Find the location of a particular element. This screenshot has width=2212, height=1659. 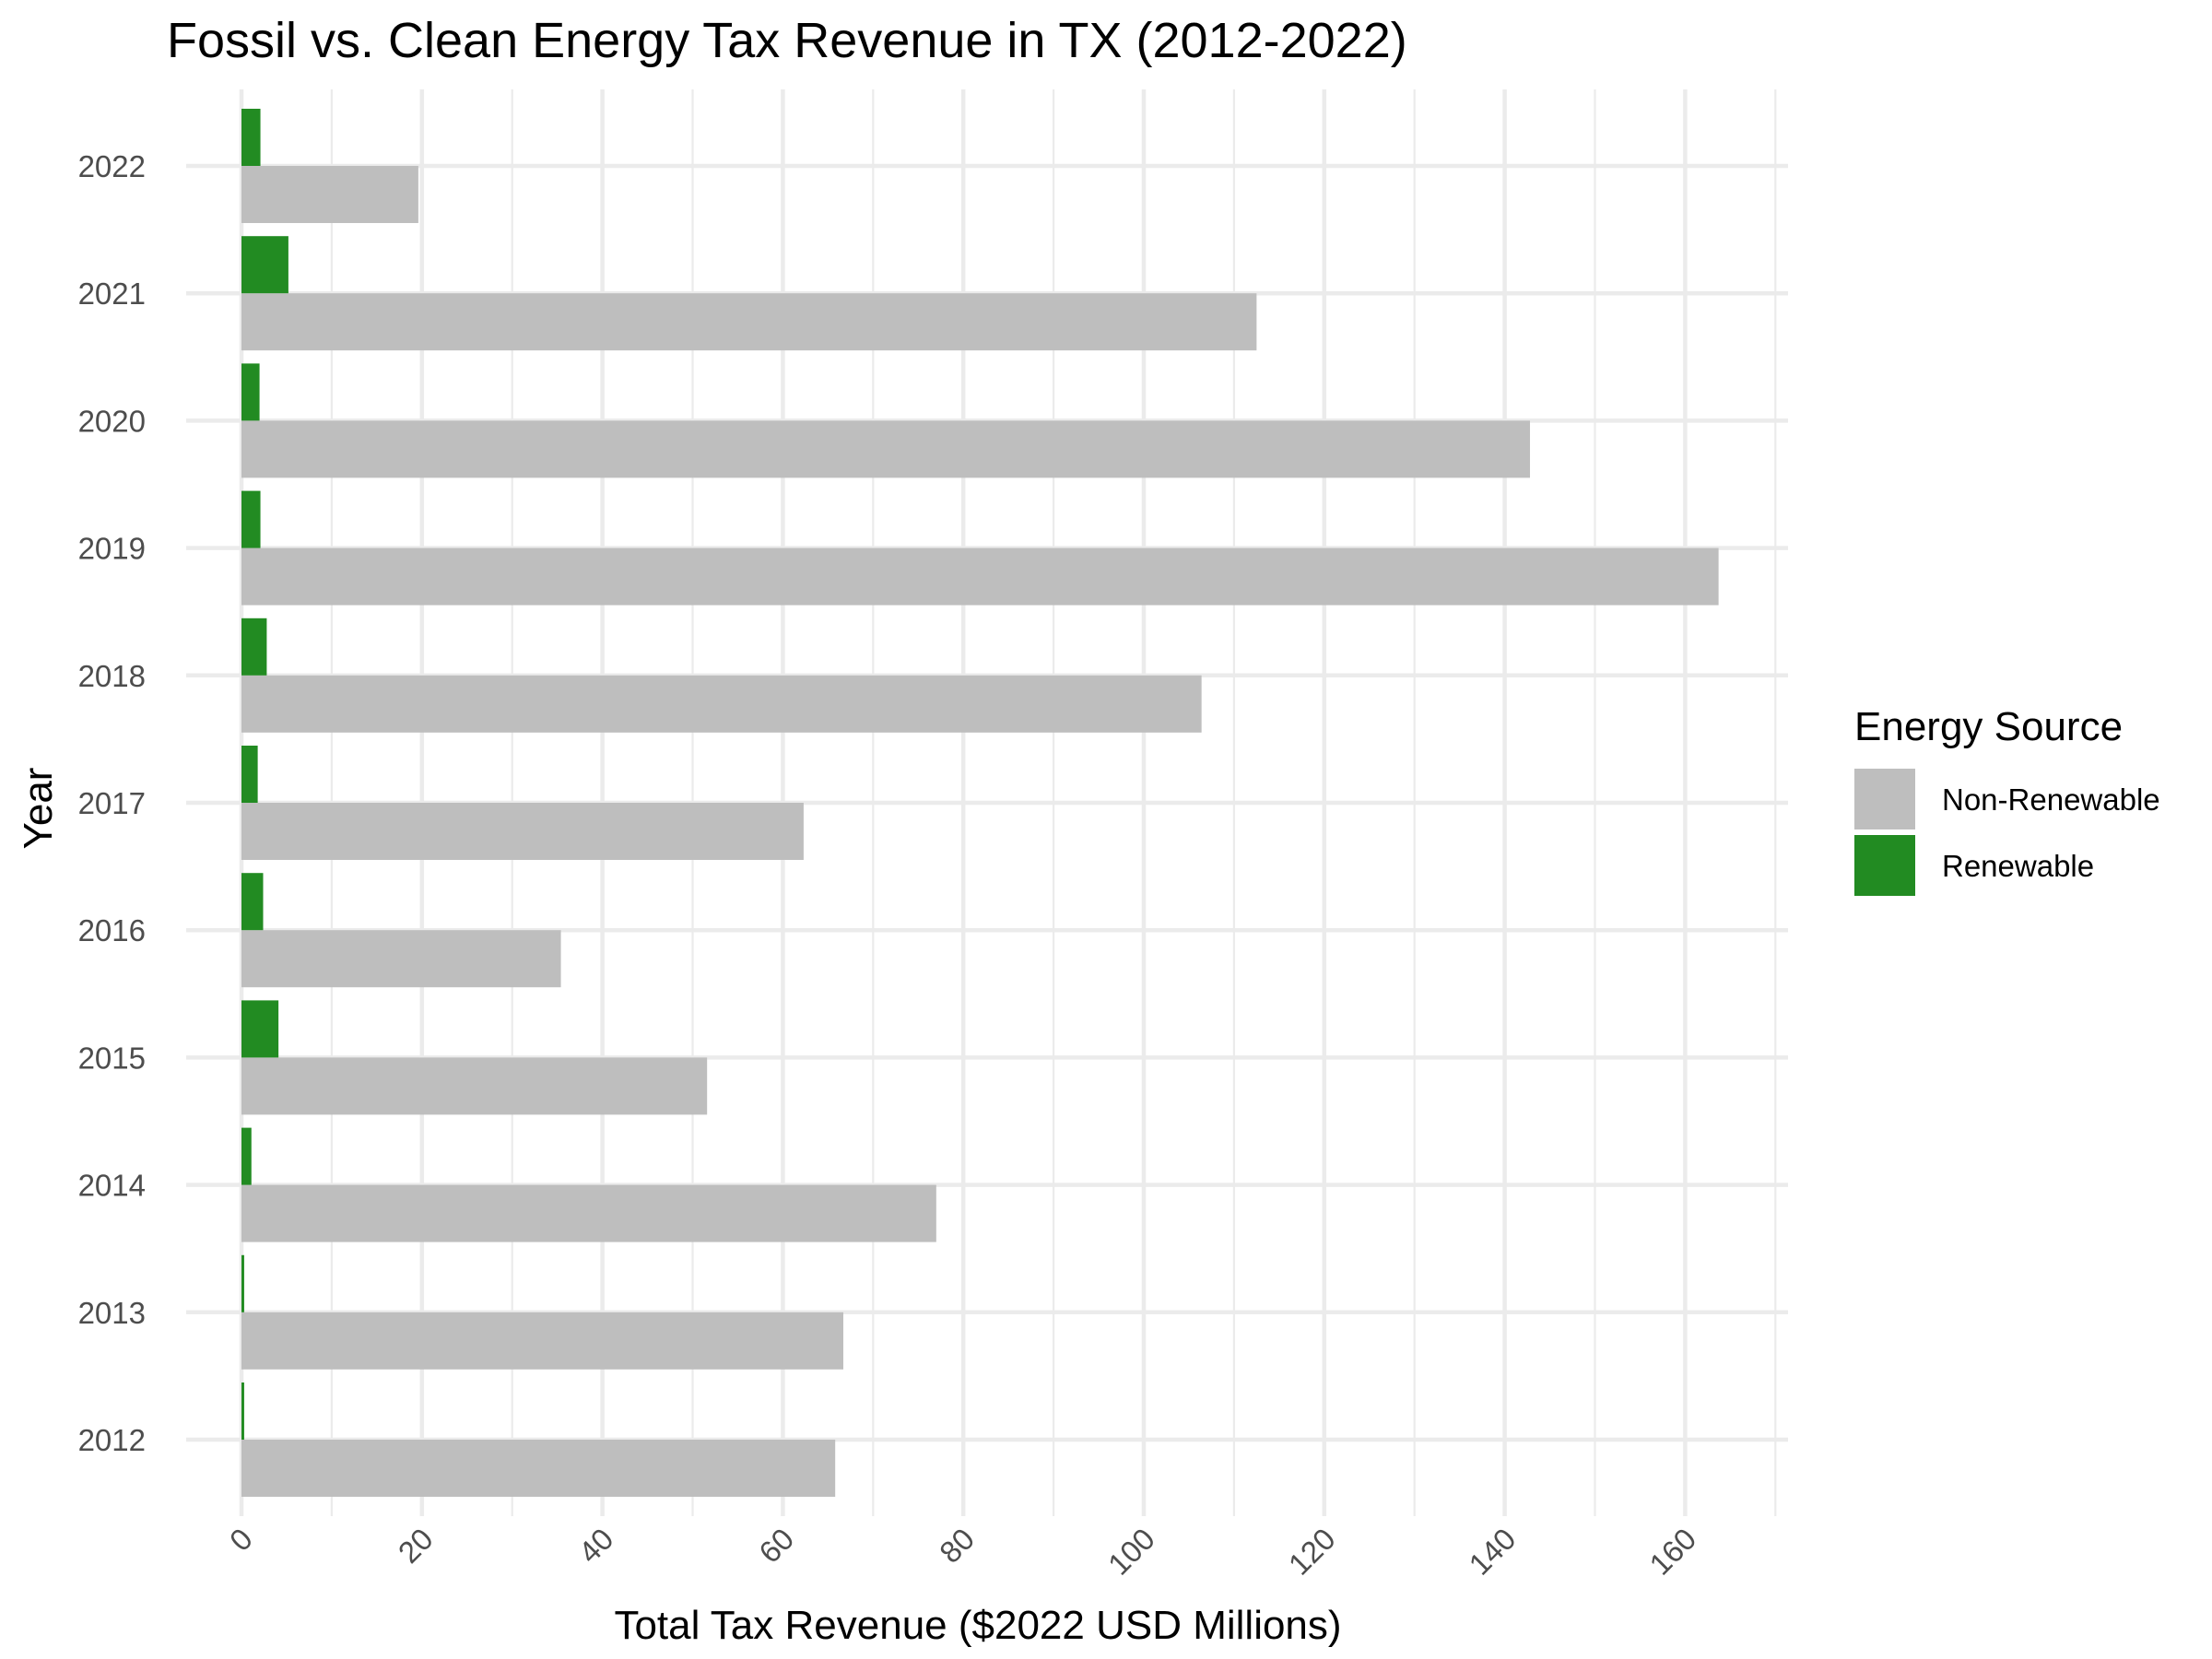

bar-non-renewable-2012 is located at coordinates (538, 1468).